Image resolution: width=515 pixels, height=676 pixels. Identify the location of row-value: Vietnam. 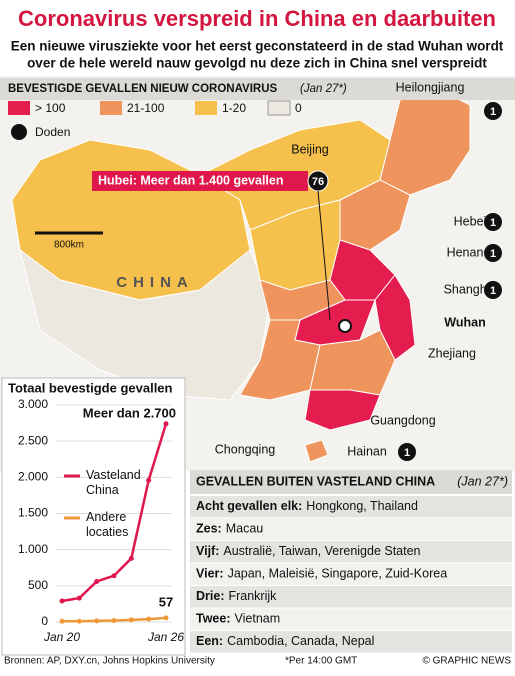
(258, 619).